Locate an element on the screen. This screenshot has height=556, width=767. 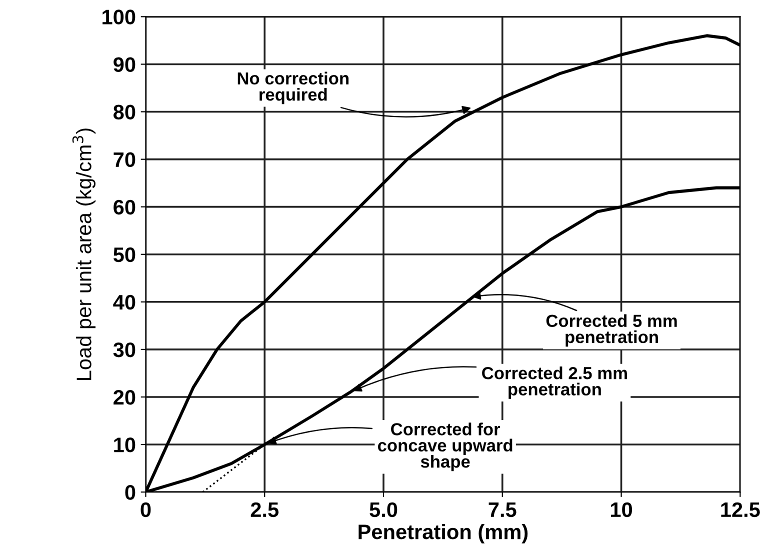
y-tick-label: 30 is located at coordinates (124, 350).